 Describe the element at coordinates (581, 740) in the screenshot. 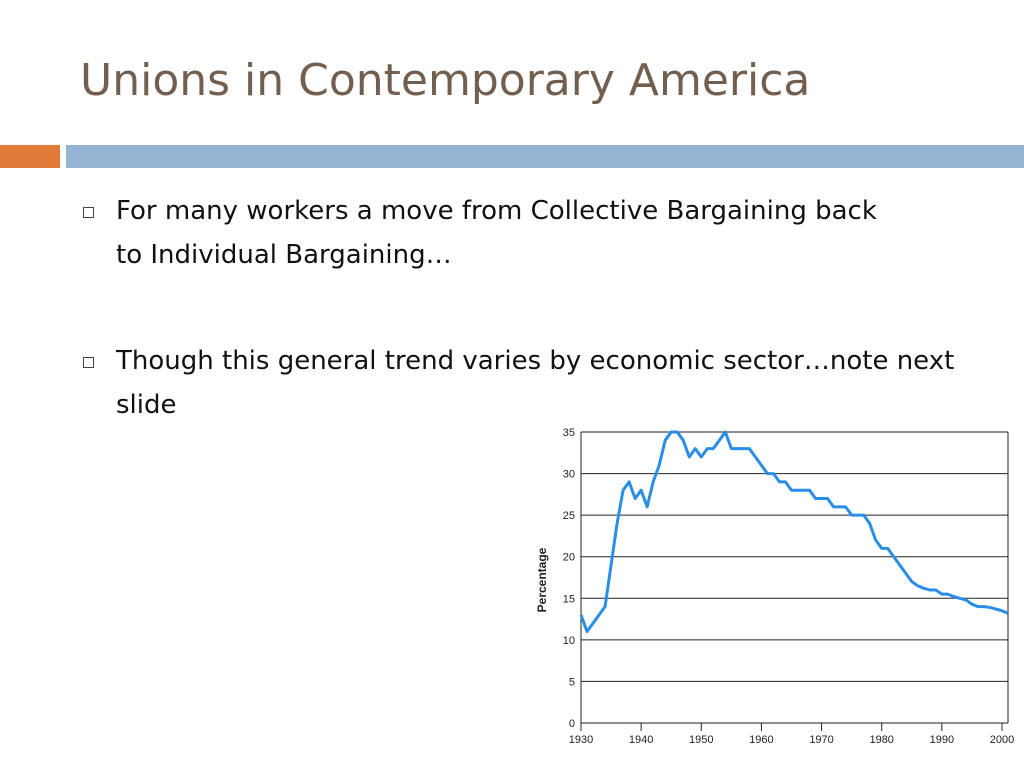

I see `x-tick-label: 1930` at that location.